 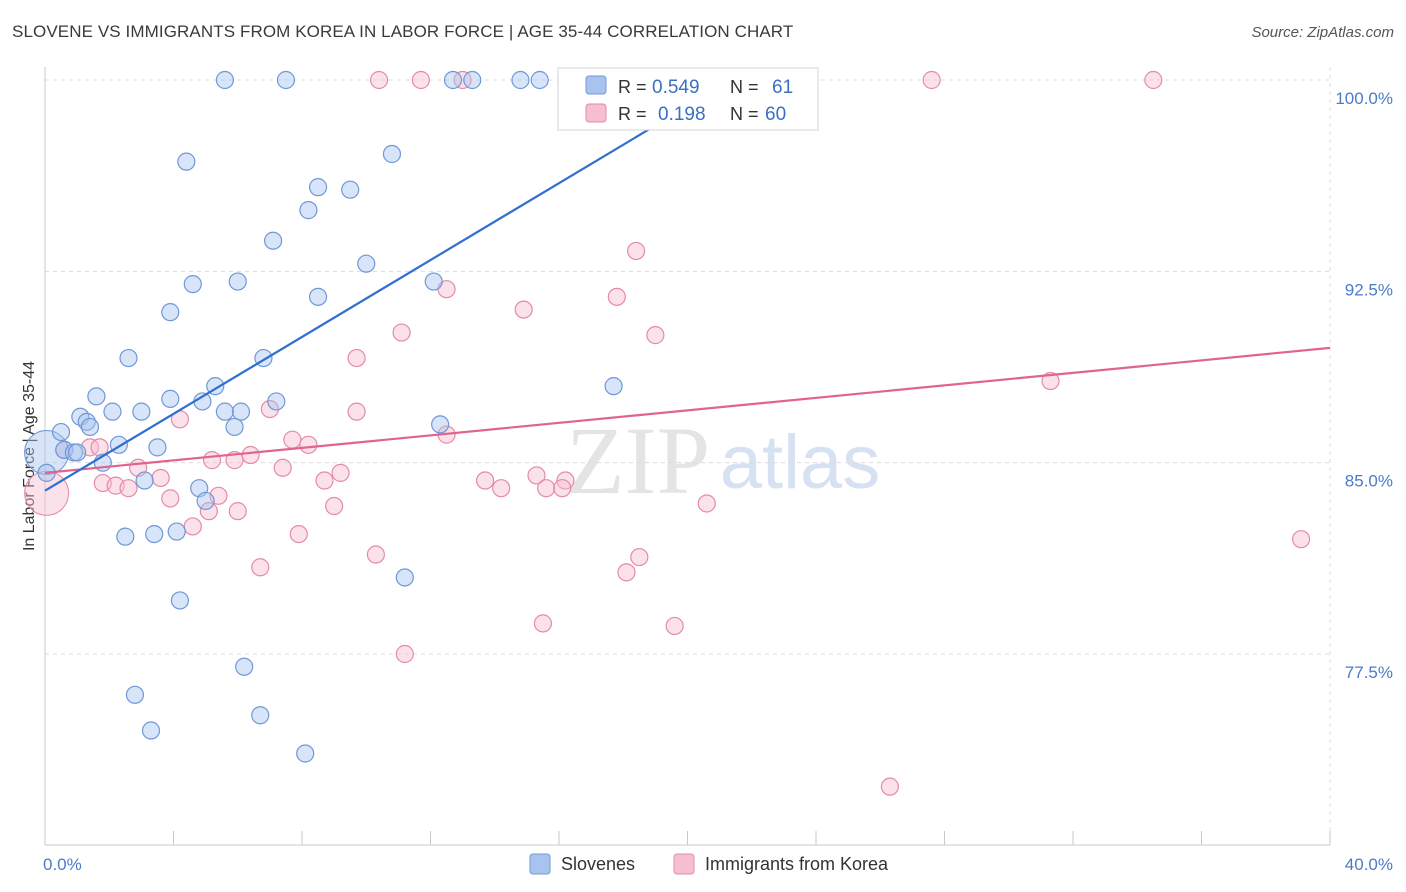 I want to click on bottom-legend-swatch-slovenes, so click(x=540, y=864).